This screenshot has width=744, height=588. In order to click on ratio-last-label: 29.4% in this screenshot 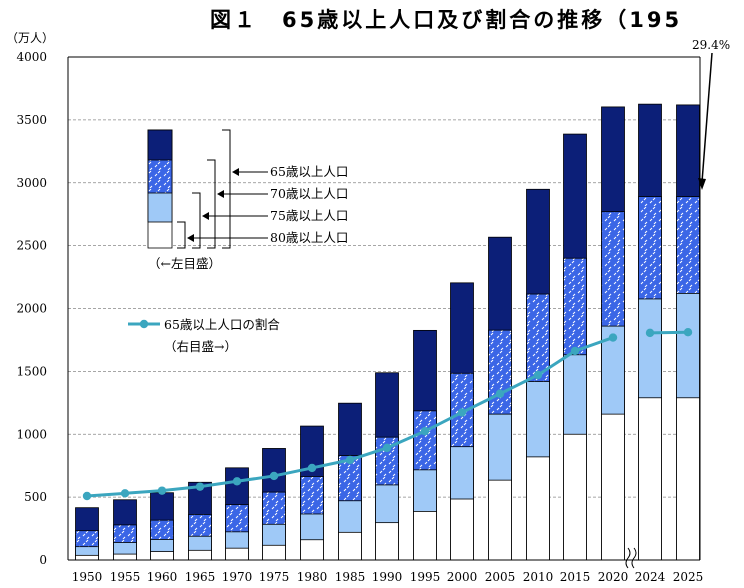, I will do `click(711, 45)`.